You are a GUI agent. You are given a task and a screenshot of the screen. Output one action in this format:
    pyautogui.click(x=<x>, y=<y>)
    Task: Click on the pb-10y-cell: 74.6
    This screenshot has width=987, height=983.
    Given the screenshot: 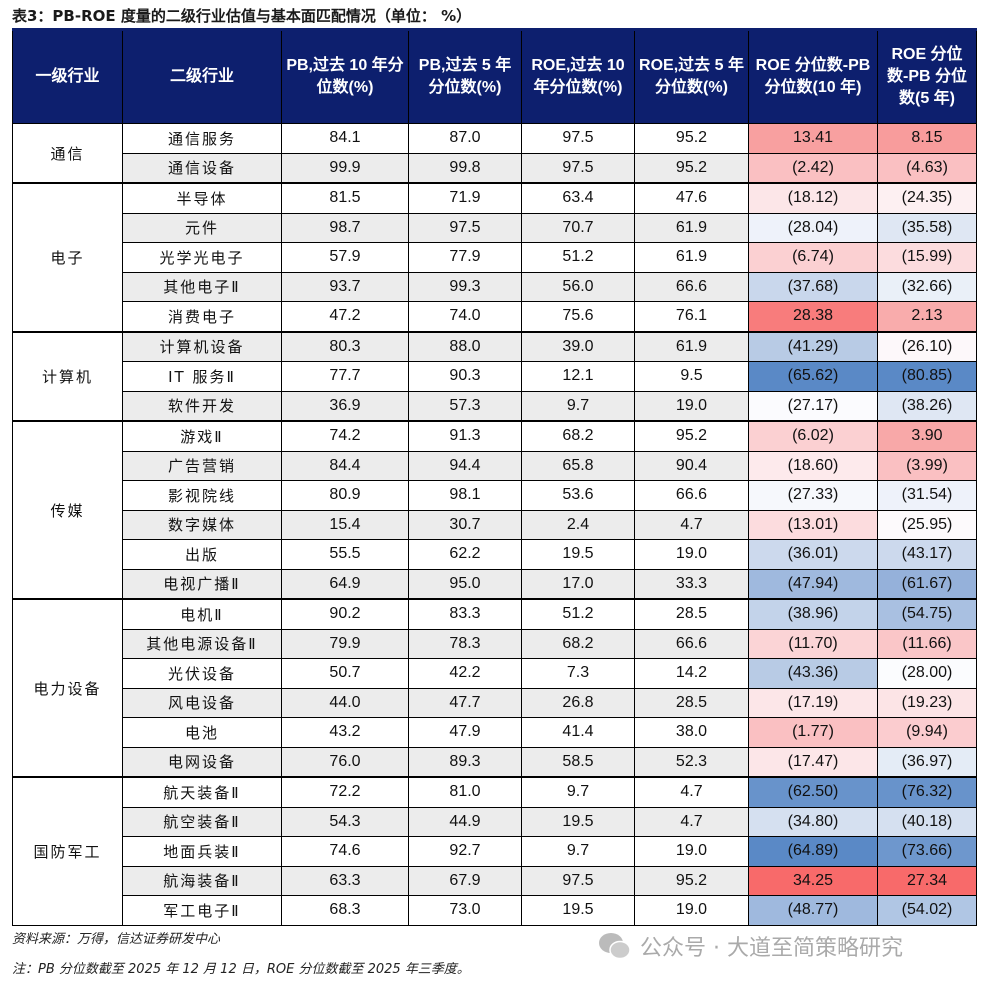 What is the action you would take?
    pyautogui.click(x=345, y=851)
    